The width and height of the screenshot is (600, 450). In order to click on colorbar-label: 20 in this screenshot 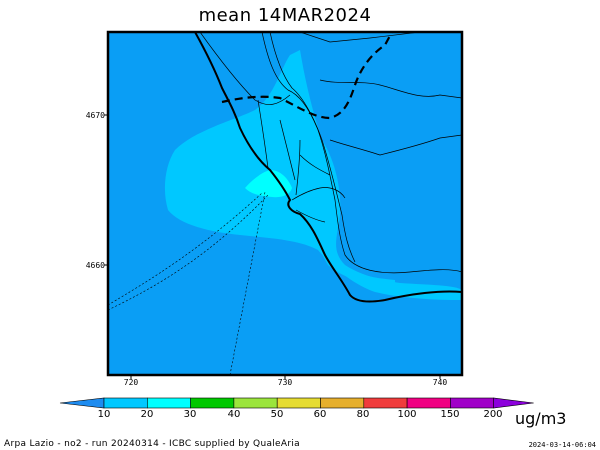, I will do `click(147, 414)`.